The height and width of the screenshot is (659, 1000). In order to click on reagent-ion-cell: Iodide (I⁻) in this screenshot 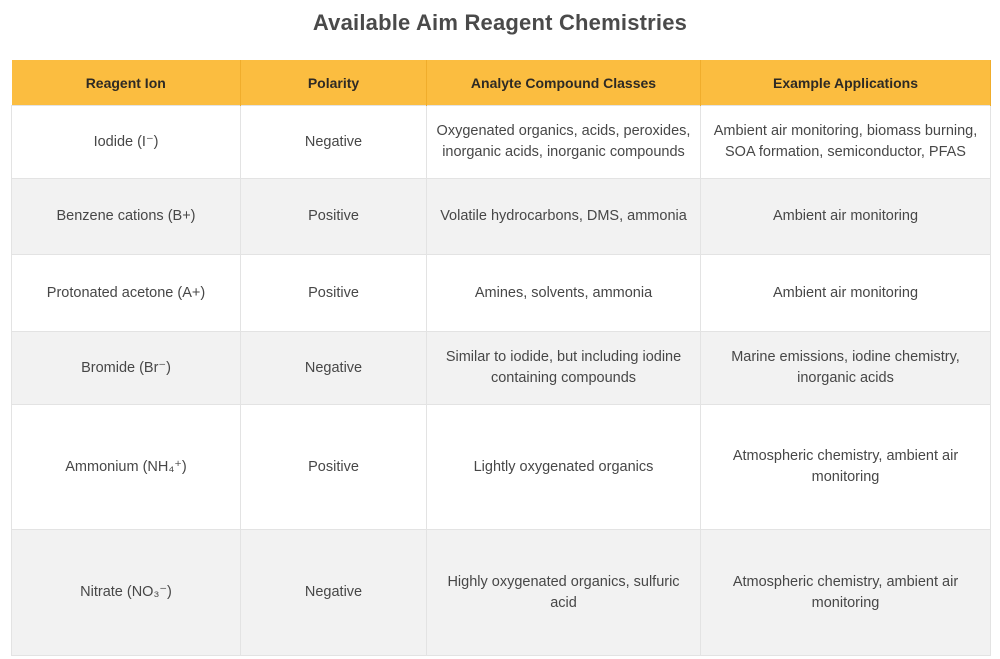, I will do `click(126, 142)`.